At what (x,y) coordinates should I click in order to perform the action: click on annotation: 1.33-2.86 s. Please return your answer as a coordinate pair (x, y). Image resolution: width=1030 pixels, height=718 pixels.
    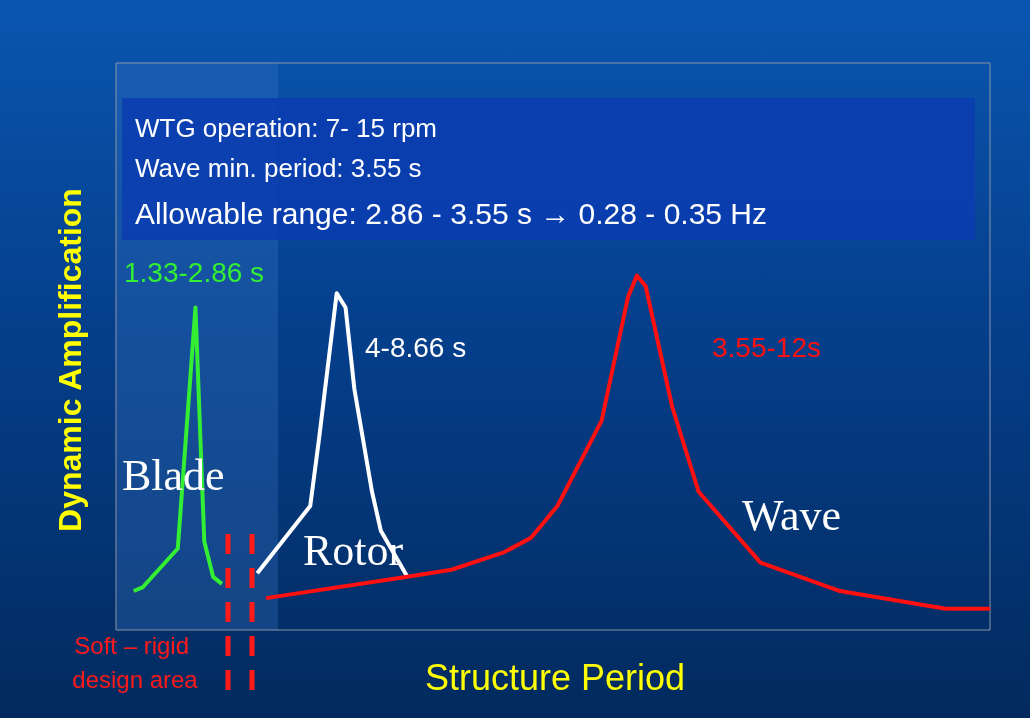
    Looking at the image, I should click on (194, 272).